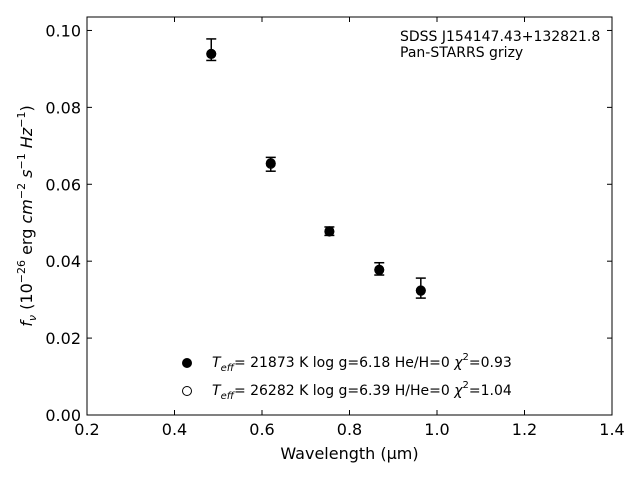  I want to click on legend-entry-2: Teff= 26282 K log g=6.39 H/He=0 χ2=1.04, so click(362, 391).